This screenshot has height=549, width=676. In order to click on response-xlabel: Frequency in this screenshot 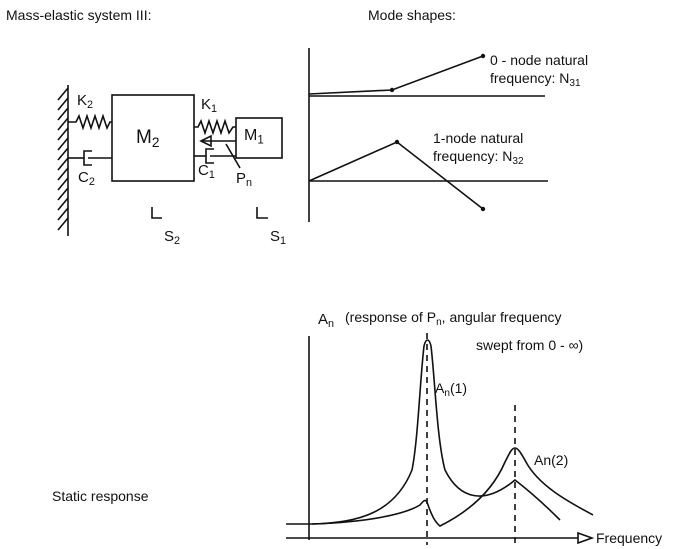, I will do `click(629, 538)`.